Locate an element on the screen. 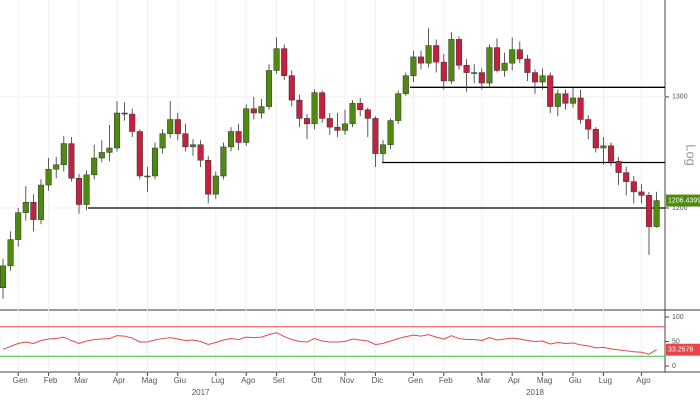 This screenshot has width=700, height=400. indicator-line is located at coordinates (329, 343).